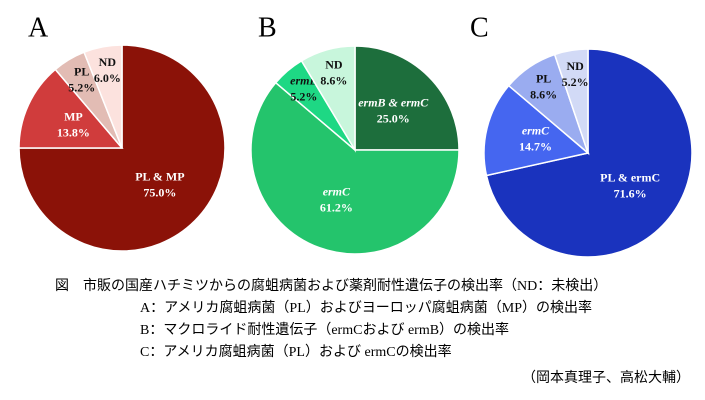 The image size is (705, 400). What do you see at coordinates (73, 132) in the screenshot?
I see `slice-value: 13.8%` at bounding box center [73, 132].